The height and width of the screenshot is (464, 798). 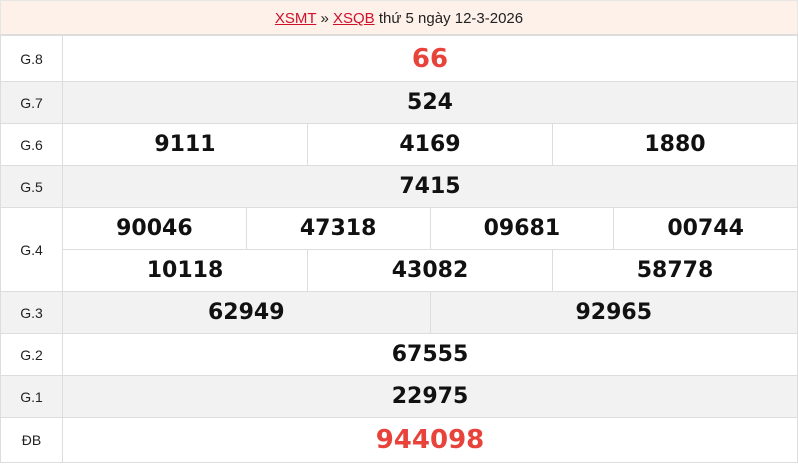 I want to click on prize-numbers: 66, so click(x=430, y=58).